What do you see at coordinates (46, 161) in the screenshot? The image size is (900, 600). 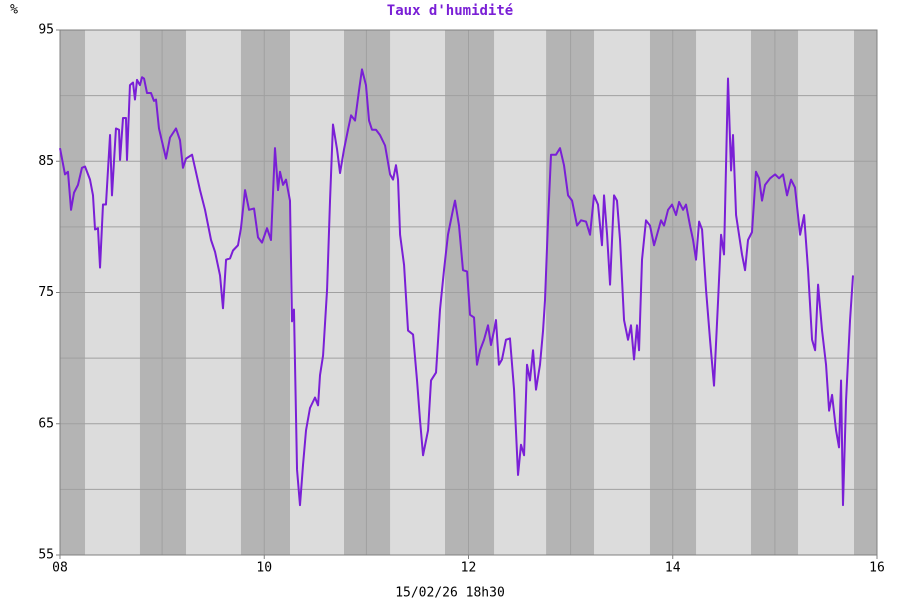 I see `y-tick-label: 85` at bounding box center [46, 161].